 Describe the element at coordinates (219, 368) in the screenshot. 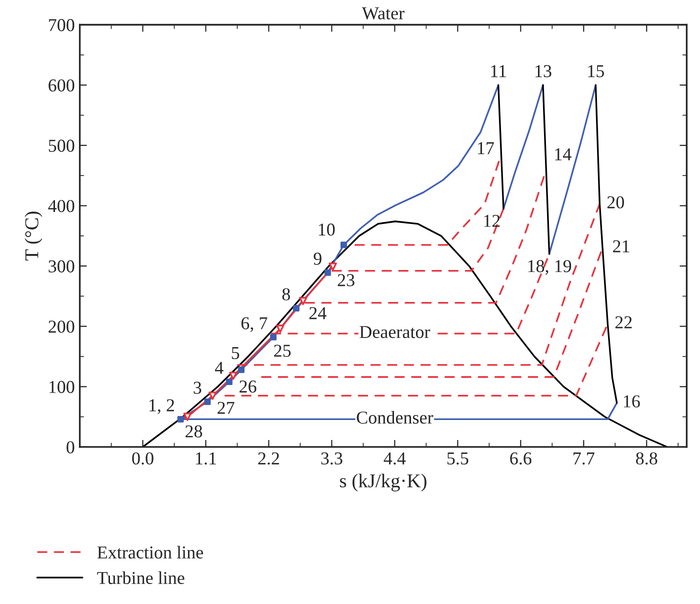

I see `annotation: 4` at that location.